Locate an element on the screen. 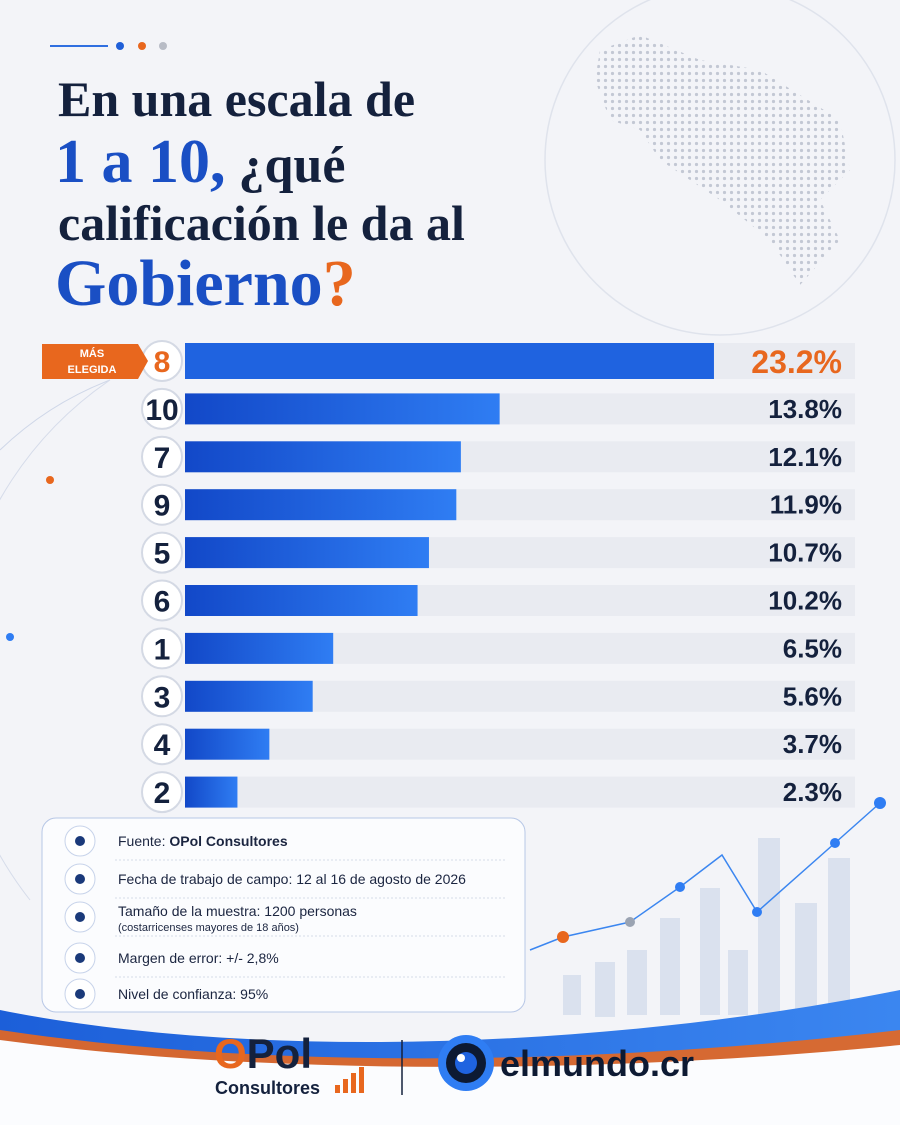  title-highlight: Gobierno is located at coordinates (189, 283).